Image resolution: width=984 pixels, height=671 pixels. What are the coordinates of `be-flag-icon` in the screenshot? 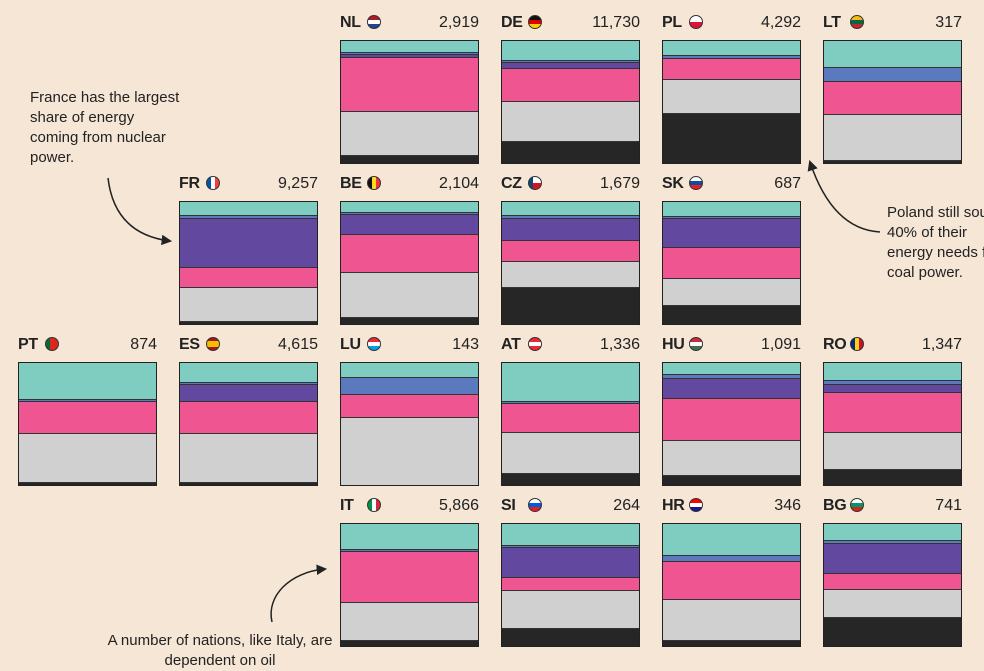 It's located at (374, 183).